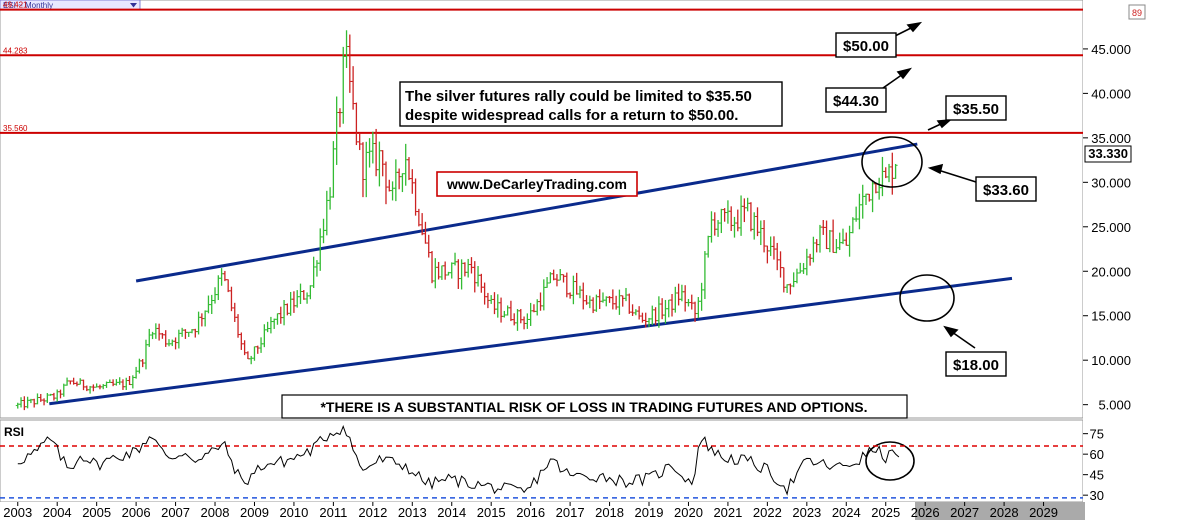  What do you see at coordinates (1111, 316) in the screenshot?
I see `price-tick-label: 15.000` at bounding box center [1111, 316].